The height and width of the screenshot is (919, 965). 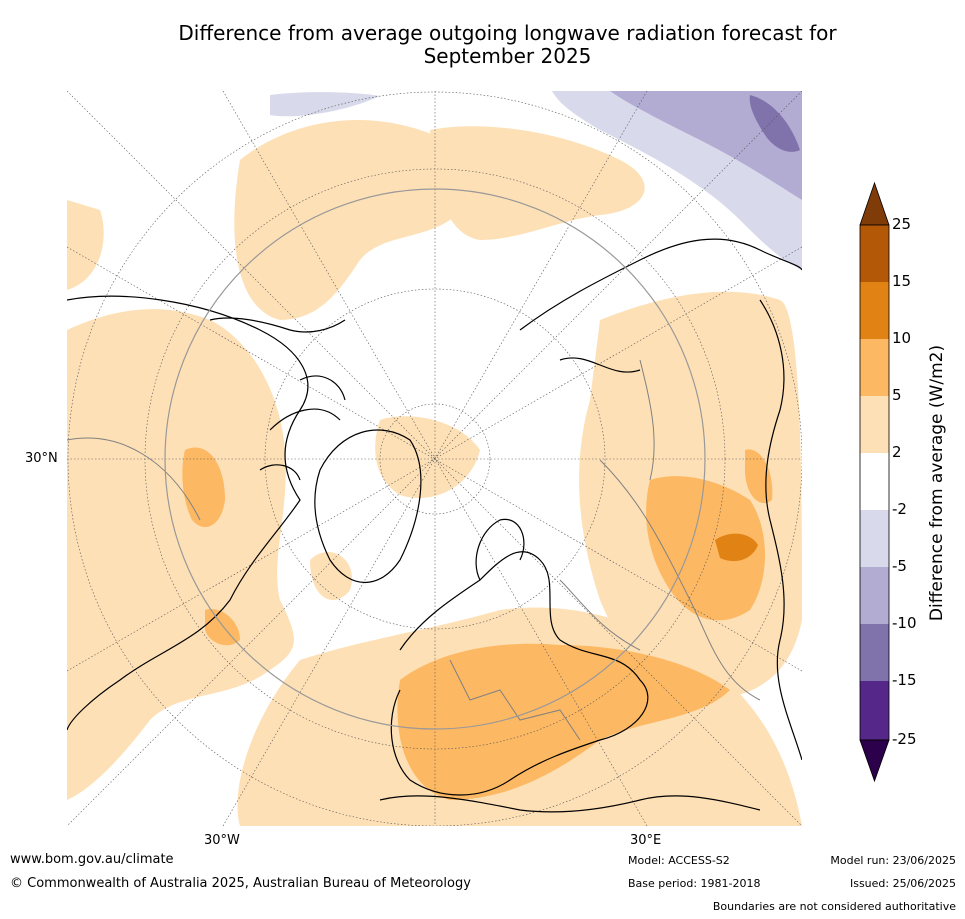 I want to click on coastline-africa-north, so click(x=570, y=804).